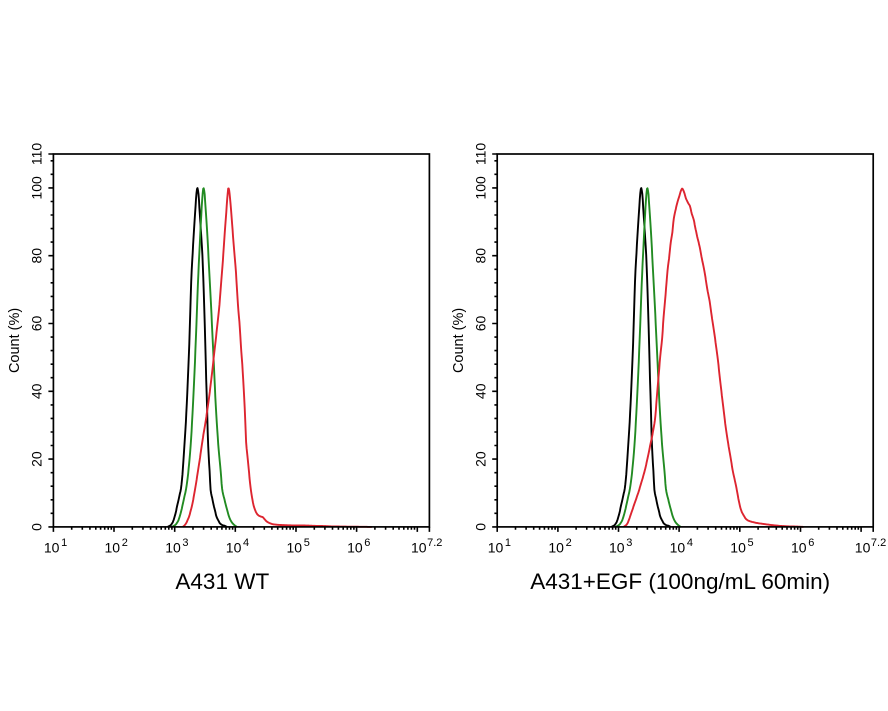 The width and height of the screenshot is (888, 711). What do you see at coordinates (680, 581) in the screenshot?
I see `svg-text: A431+EGF (100ng/mL 60min)` at bounding box center [680, 581].